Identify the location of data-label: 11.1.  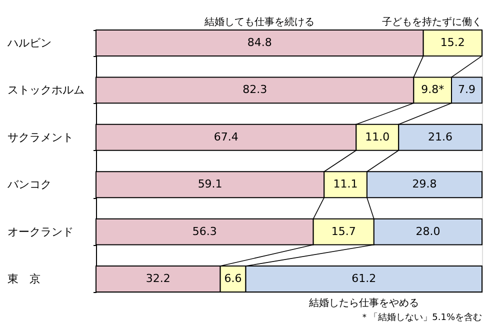
(345, 184).